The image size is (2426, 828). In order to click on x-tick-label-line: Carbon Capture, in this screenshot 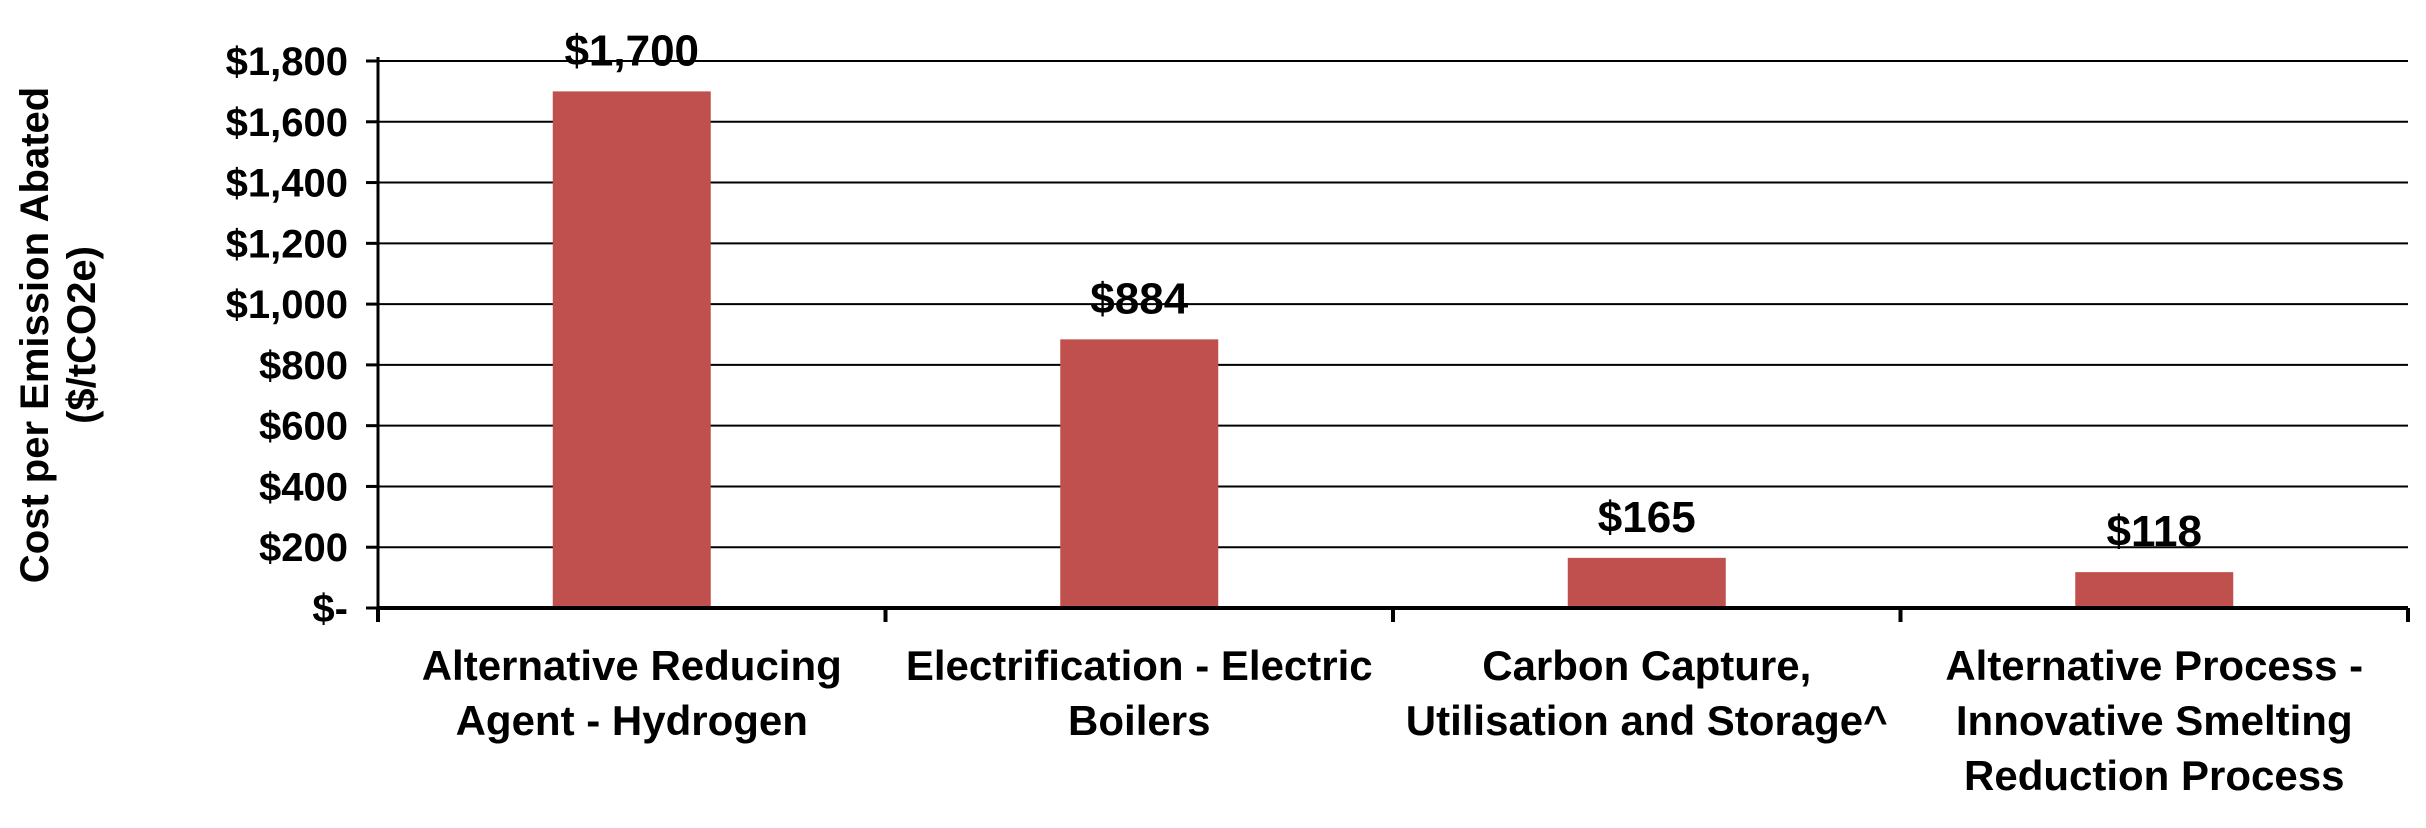, I will do `click(1646, 665)`.